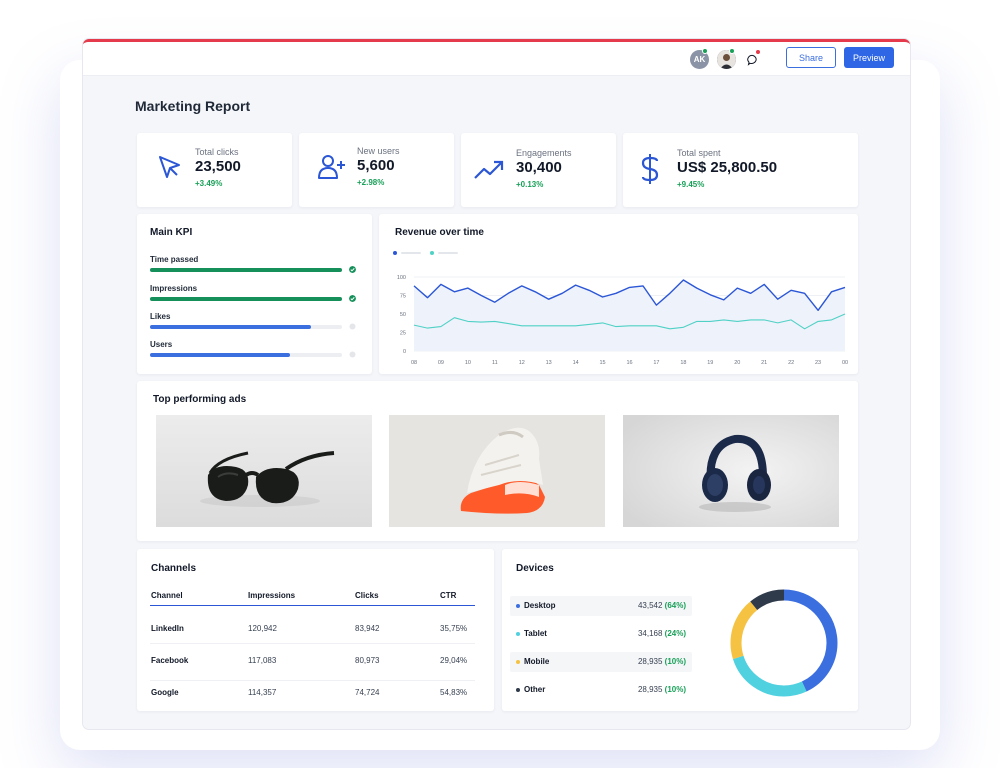  I want to click on x-tick-label: 16, so click(629, 363).